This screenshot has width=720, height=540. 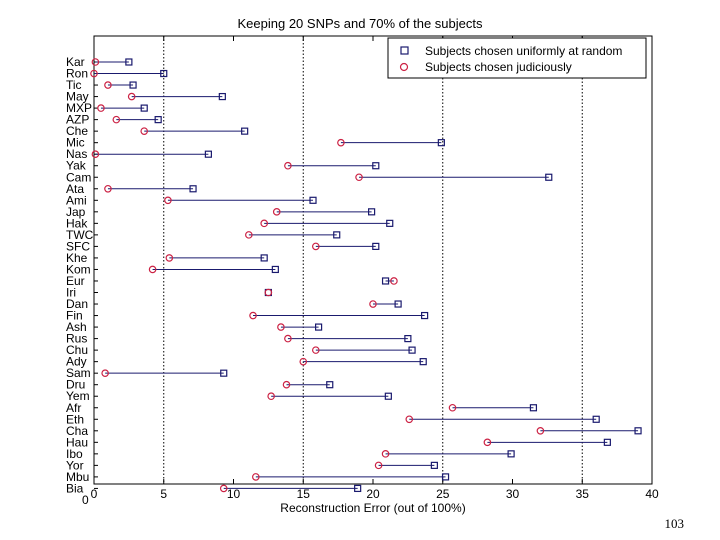 What do you see at coordinates (76, 166) in the screenshot?
I see `y-tick-label: Yak` at bounding box center [76, 166].